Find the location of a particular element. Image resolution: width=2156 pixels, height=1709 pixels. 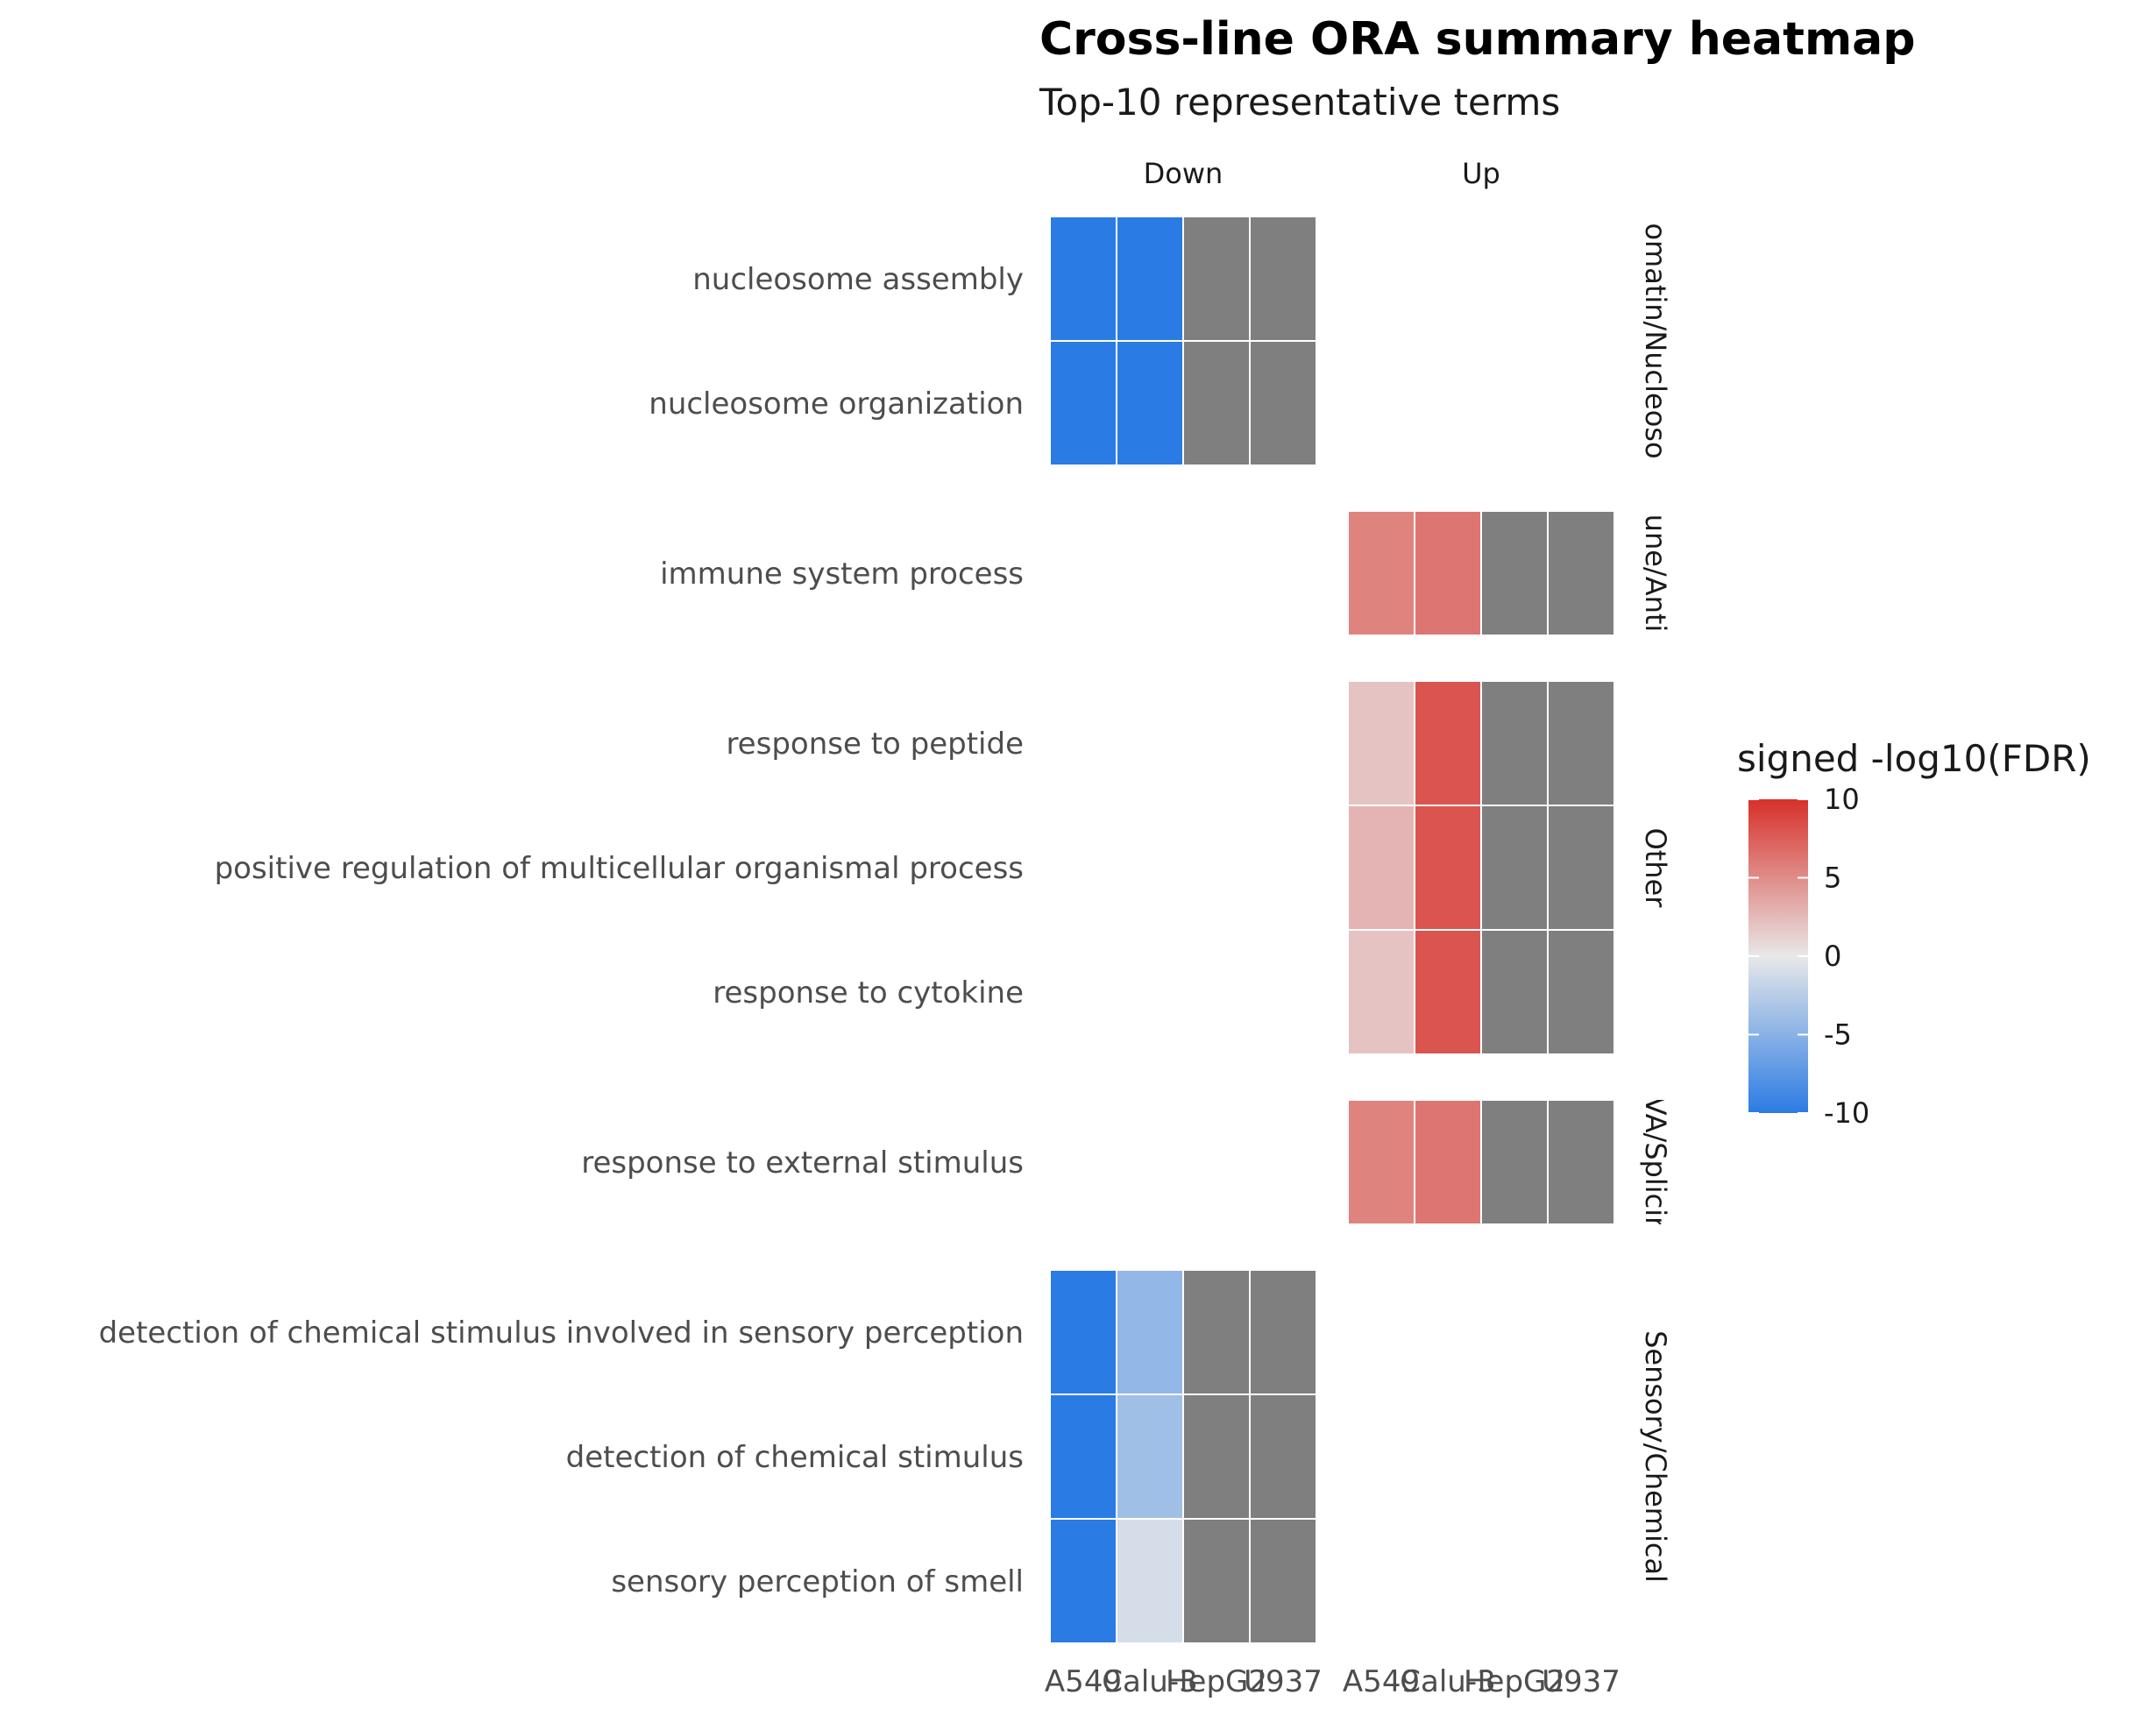

legend-tick-label: 0 is located at coordinates (1833, 956).